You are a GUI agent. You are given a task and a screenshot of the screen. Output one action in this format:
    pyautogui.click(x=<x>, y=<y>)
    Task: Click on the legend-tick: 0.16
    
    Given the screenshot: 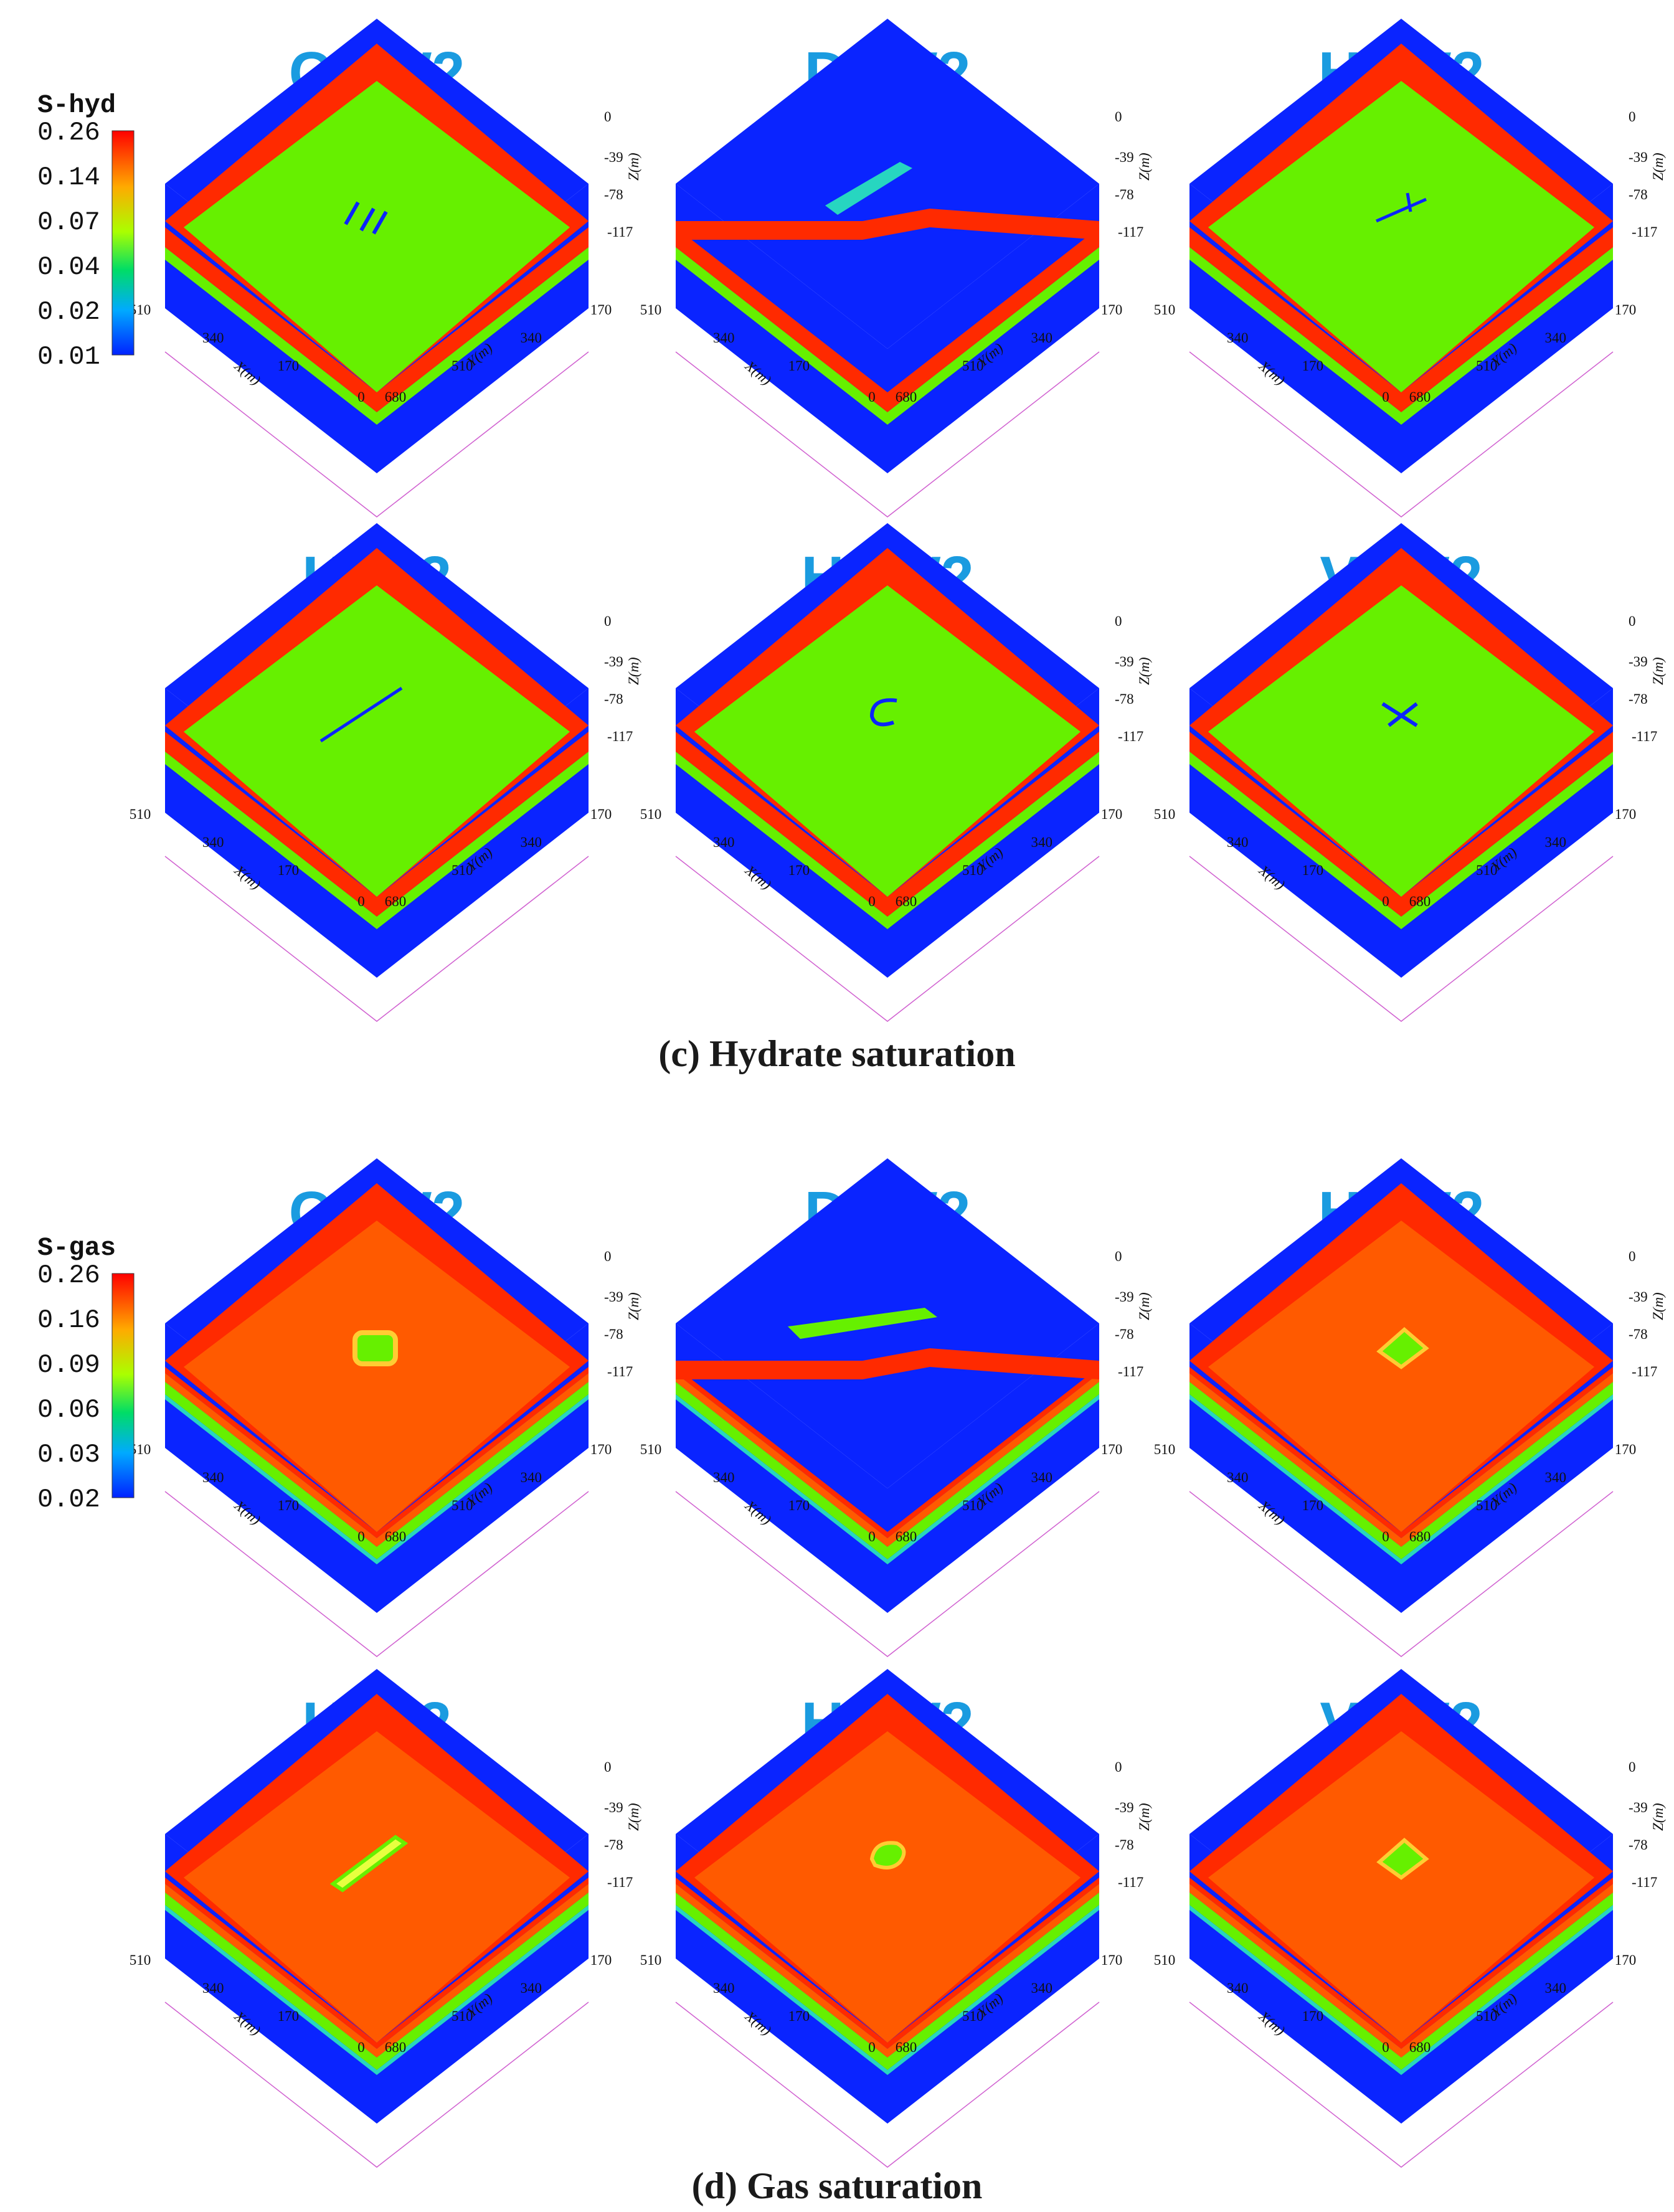 What is the action you would take?
    pyautogui.click(x=68, y=1320)
    